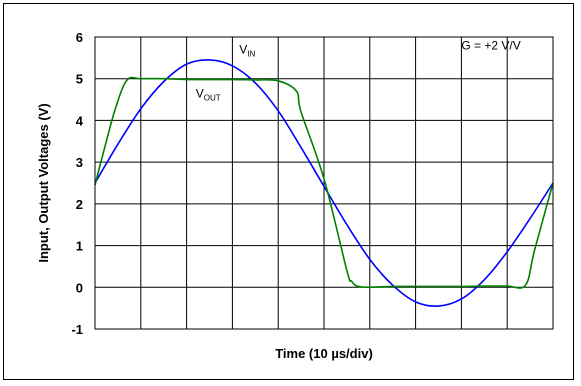 The height and width of the screenshot is (386, 581). What do you see at coordinates (79, 287) in the screenshot?
I see `y-tick-label: 0` at bounding box center [79, 287].